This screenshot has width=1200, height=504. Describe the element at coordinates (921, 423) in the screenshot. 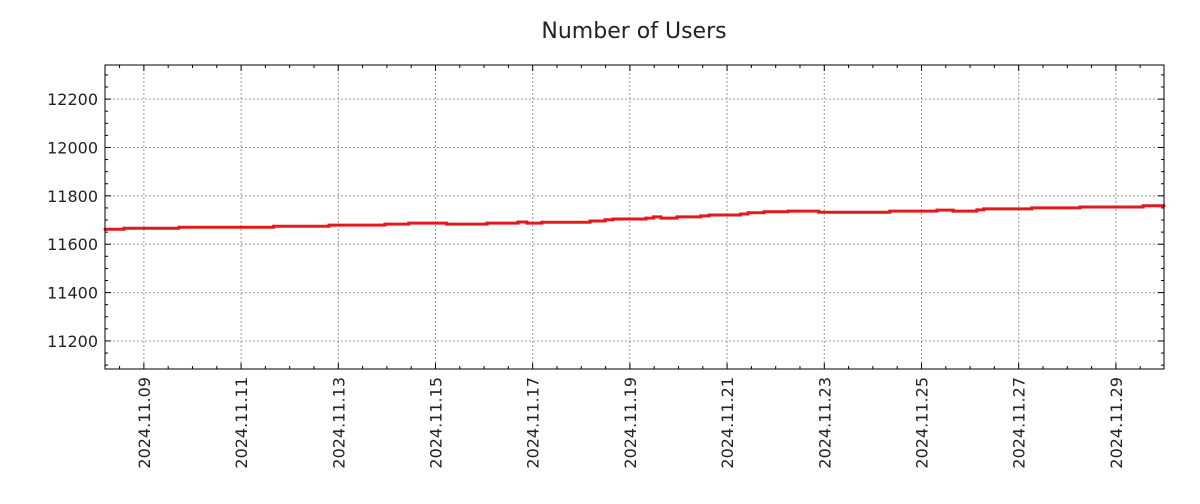

I see `x-tick-label: 2024.11.25` at that location.